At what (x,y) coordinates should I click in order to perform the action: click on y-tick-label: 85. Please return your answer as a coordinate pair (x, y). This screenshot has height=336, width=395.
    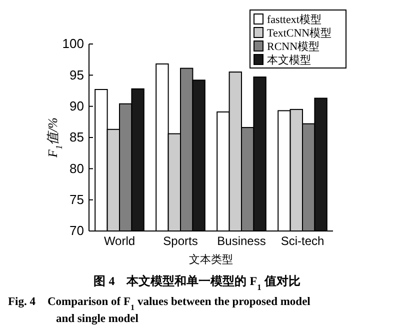
    Looking at the image, I should click on (77, 137).